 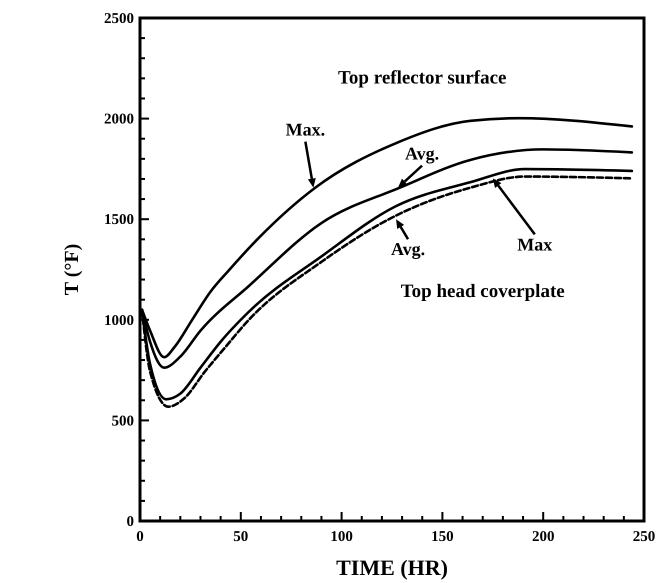 What do you see at coordinates (392, 567) in the screenshot?
I see `x-axis-title: TIME (HR)` at bounding box center [392, 567].